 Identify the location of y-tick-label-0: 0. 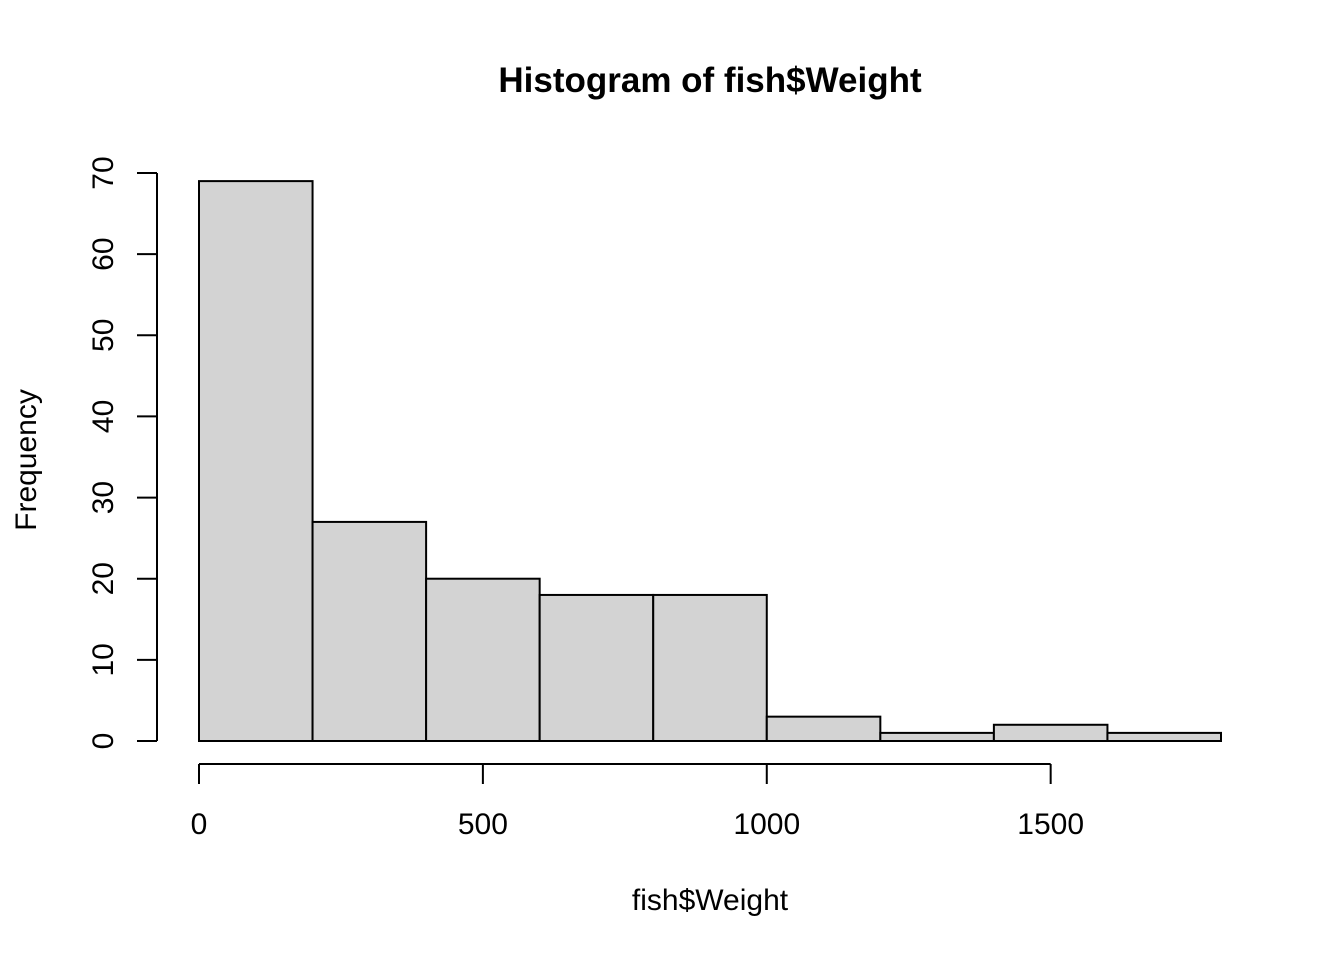
(103, 741).